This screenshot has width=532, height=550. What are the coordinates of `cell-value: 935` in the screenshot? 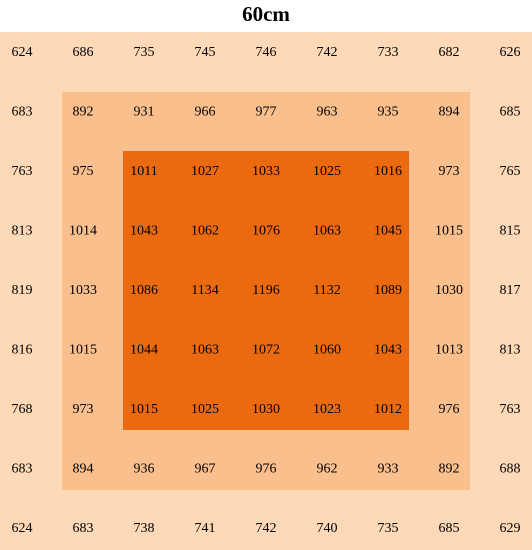 It's located at (388, 112).